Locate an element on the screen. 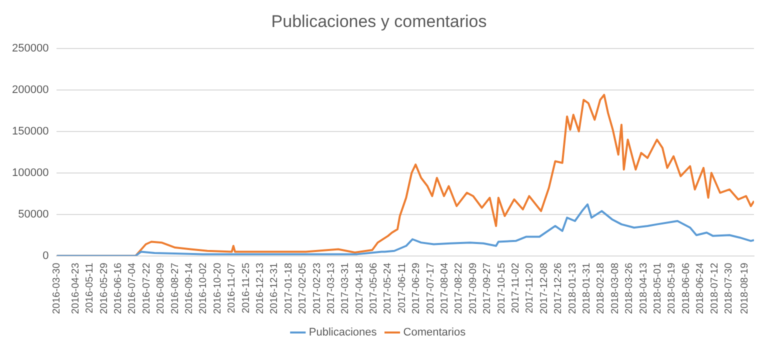 The image size is (768, 350). x-tick-label: 2016-03-30 is located at coordinates (56, 288).